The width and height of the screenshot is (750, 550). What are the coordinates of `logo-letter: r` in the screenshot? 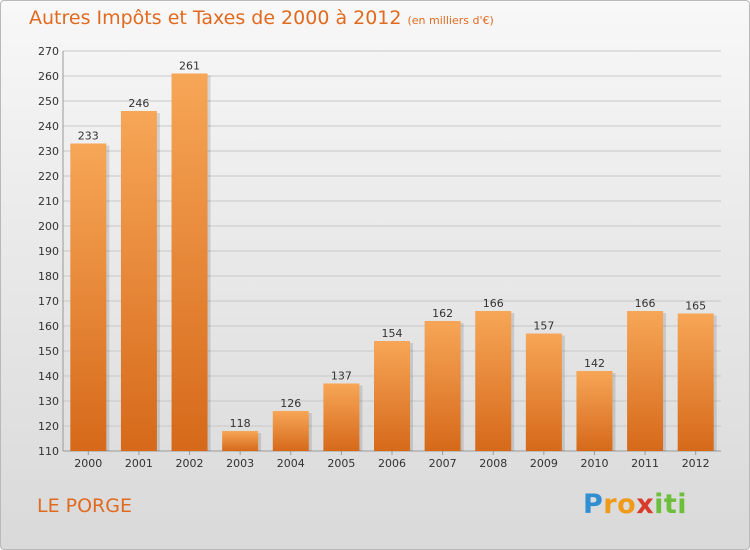 It's located at (610, 504).